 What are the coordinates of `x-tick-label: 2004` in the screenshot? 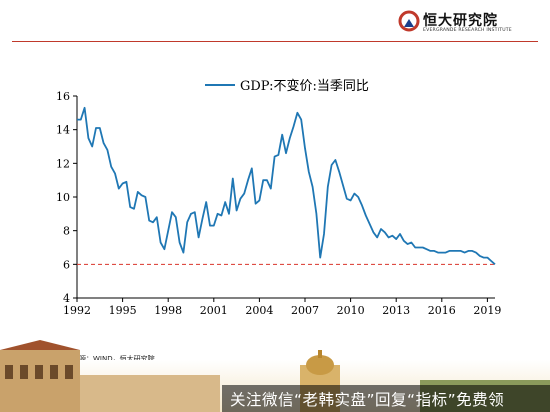 It's located at (259, 310).